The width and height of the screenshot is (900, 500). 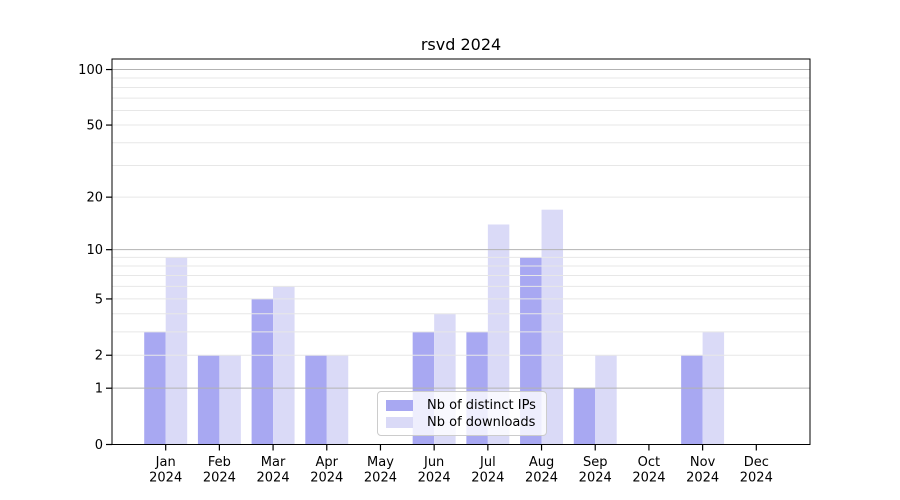 I want to click on x-tick-label-month-mar: Mar, so click(x=273, y=462).